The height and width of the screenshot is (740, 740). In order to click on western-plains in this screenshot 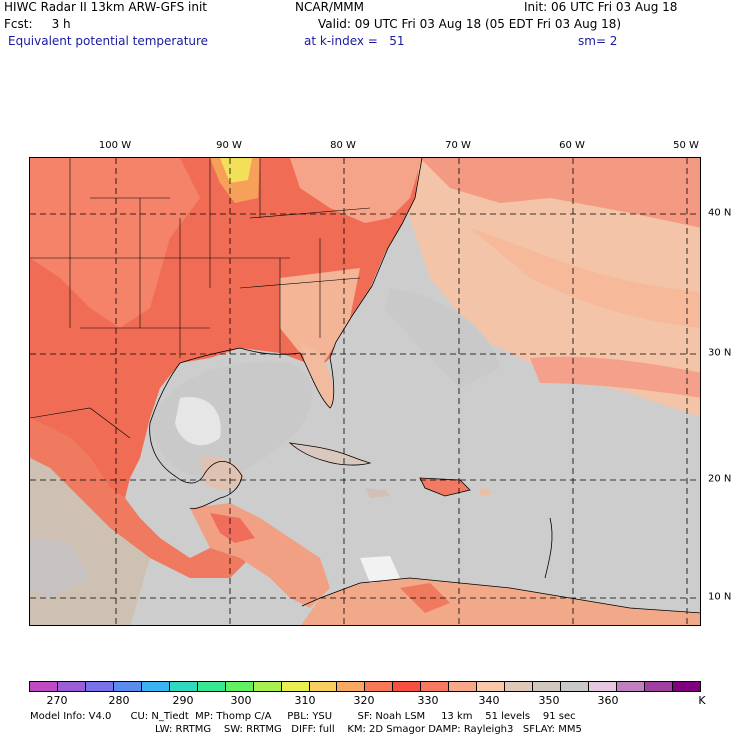, I will do `click(115, 243)`.